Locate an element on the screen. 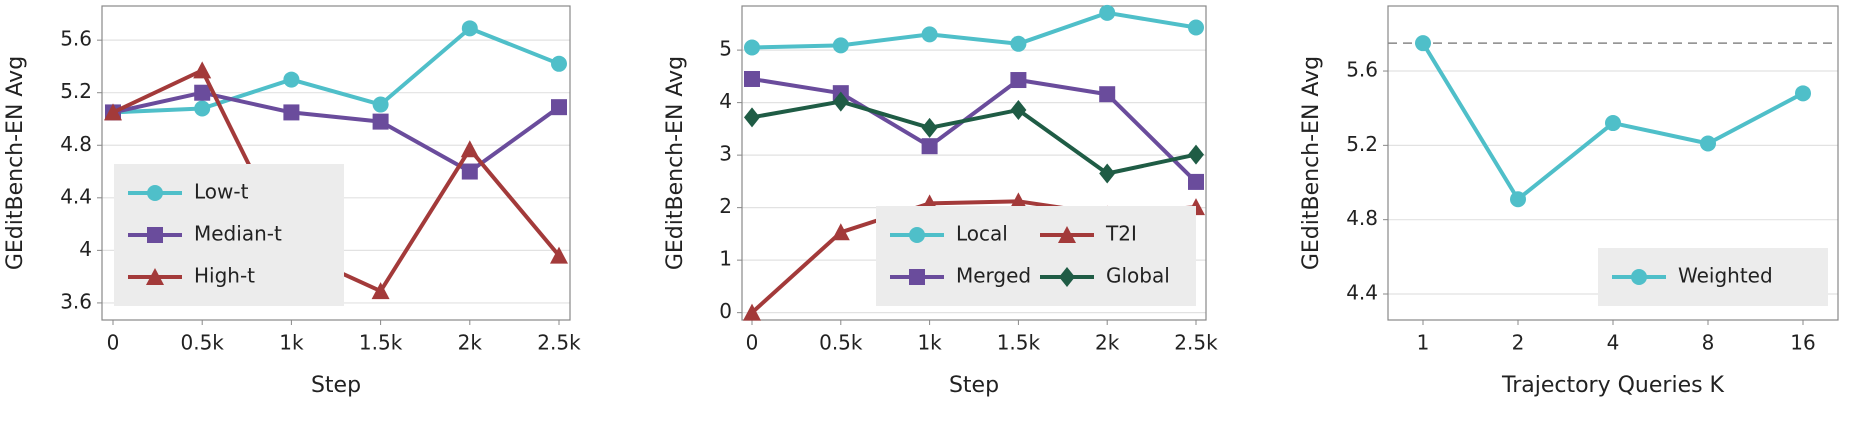  legend-box is located at coordinates (1036, 256).